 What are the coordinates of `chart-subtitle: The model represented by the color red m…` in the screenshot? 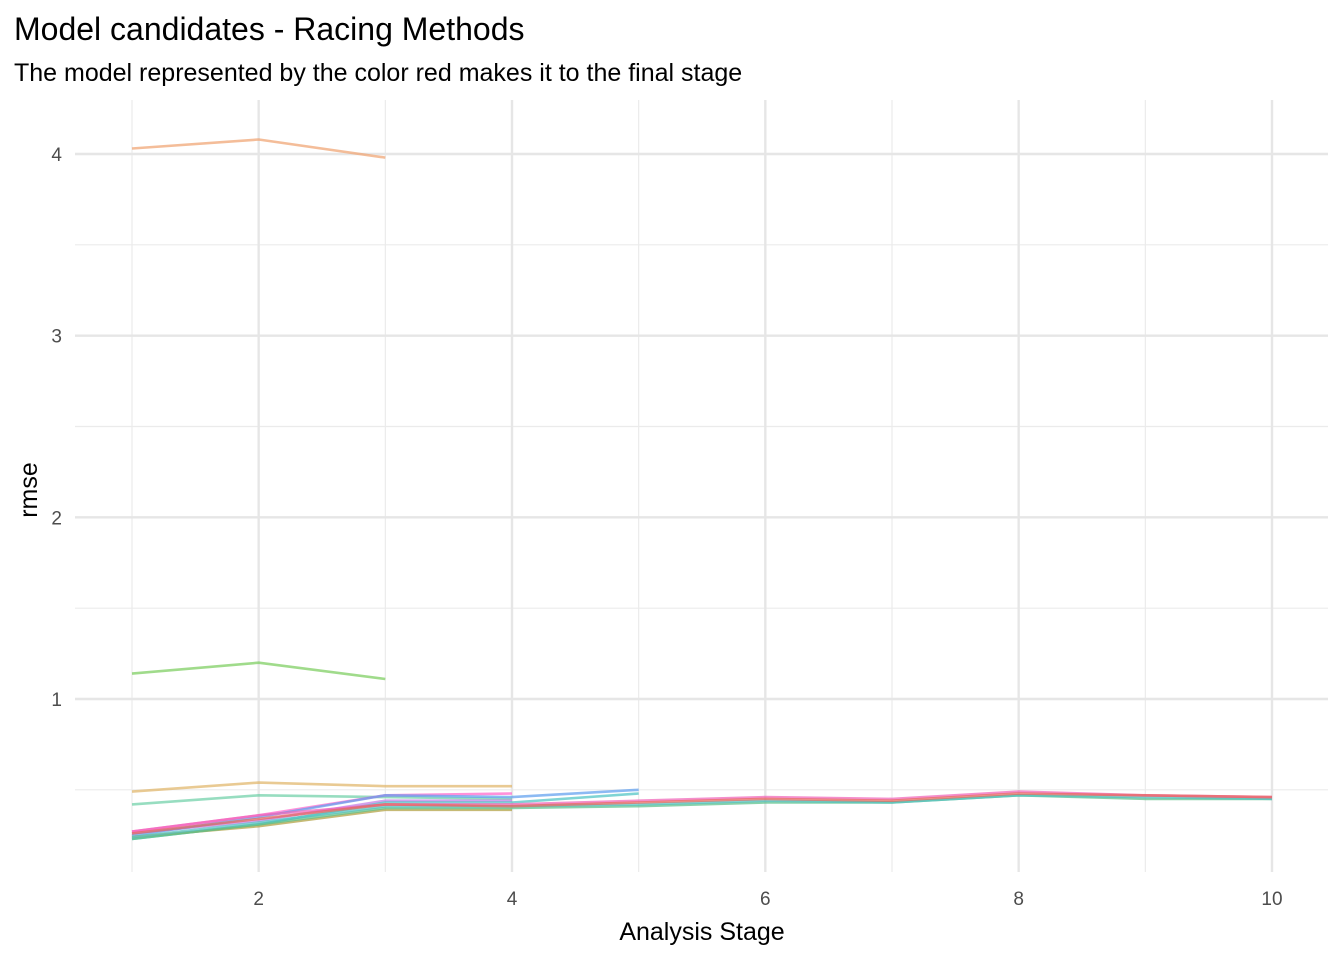 It's located at (378, 73).